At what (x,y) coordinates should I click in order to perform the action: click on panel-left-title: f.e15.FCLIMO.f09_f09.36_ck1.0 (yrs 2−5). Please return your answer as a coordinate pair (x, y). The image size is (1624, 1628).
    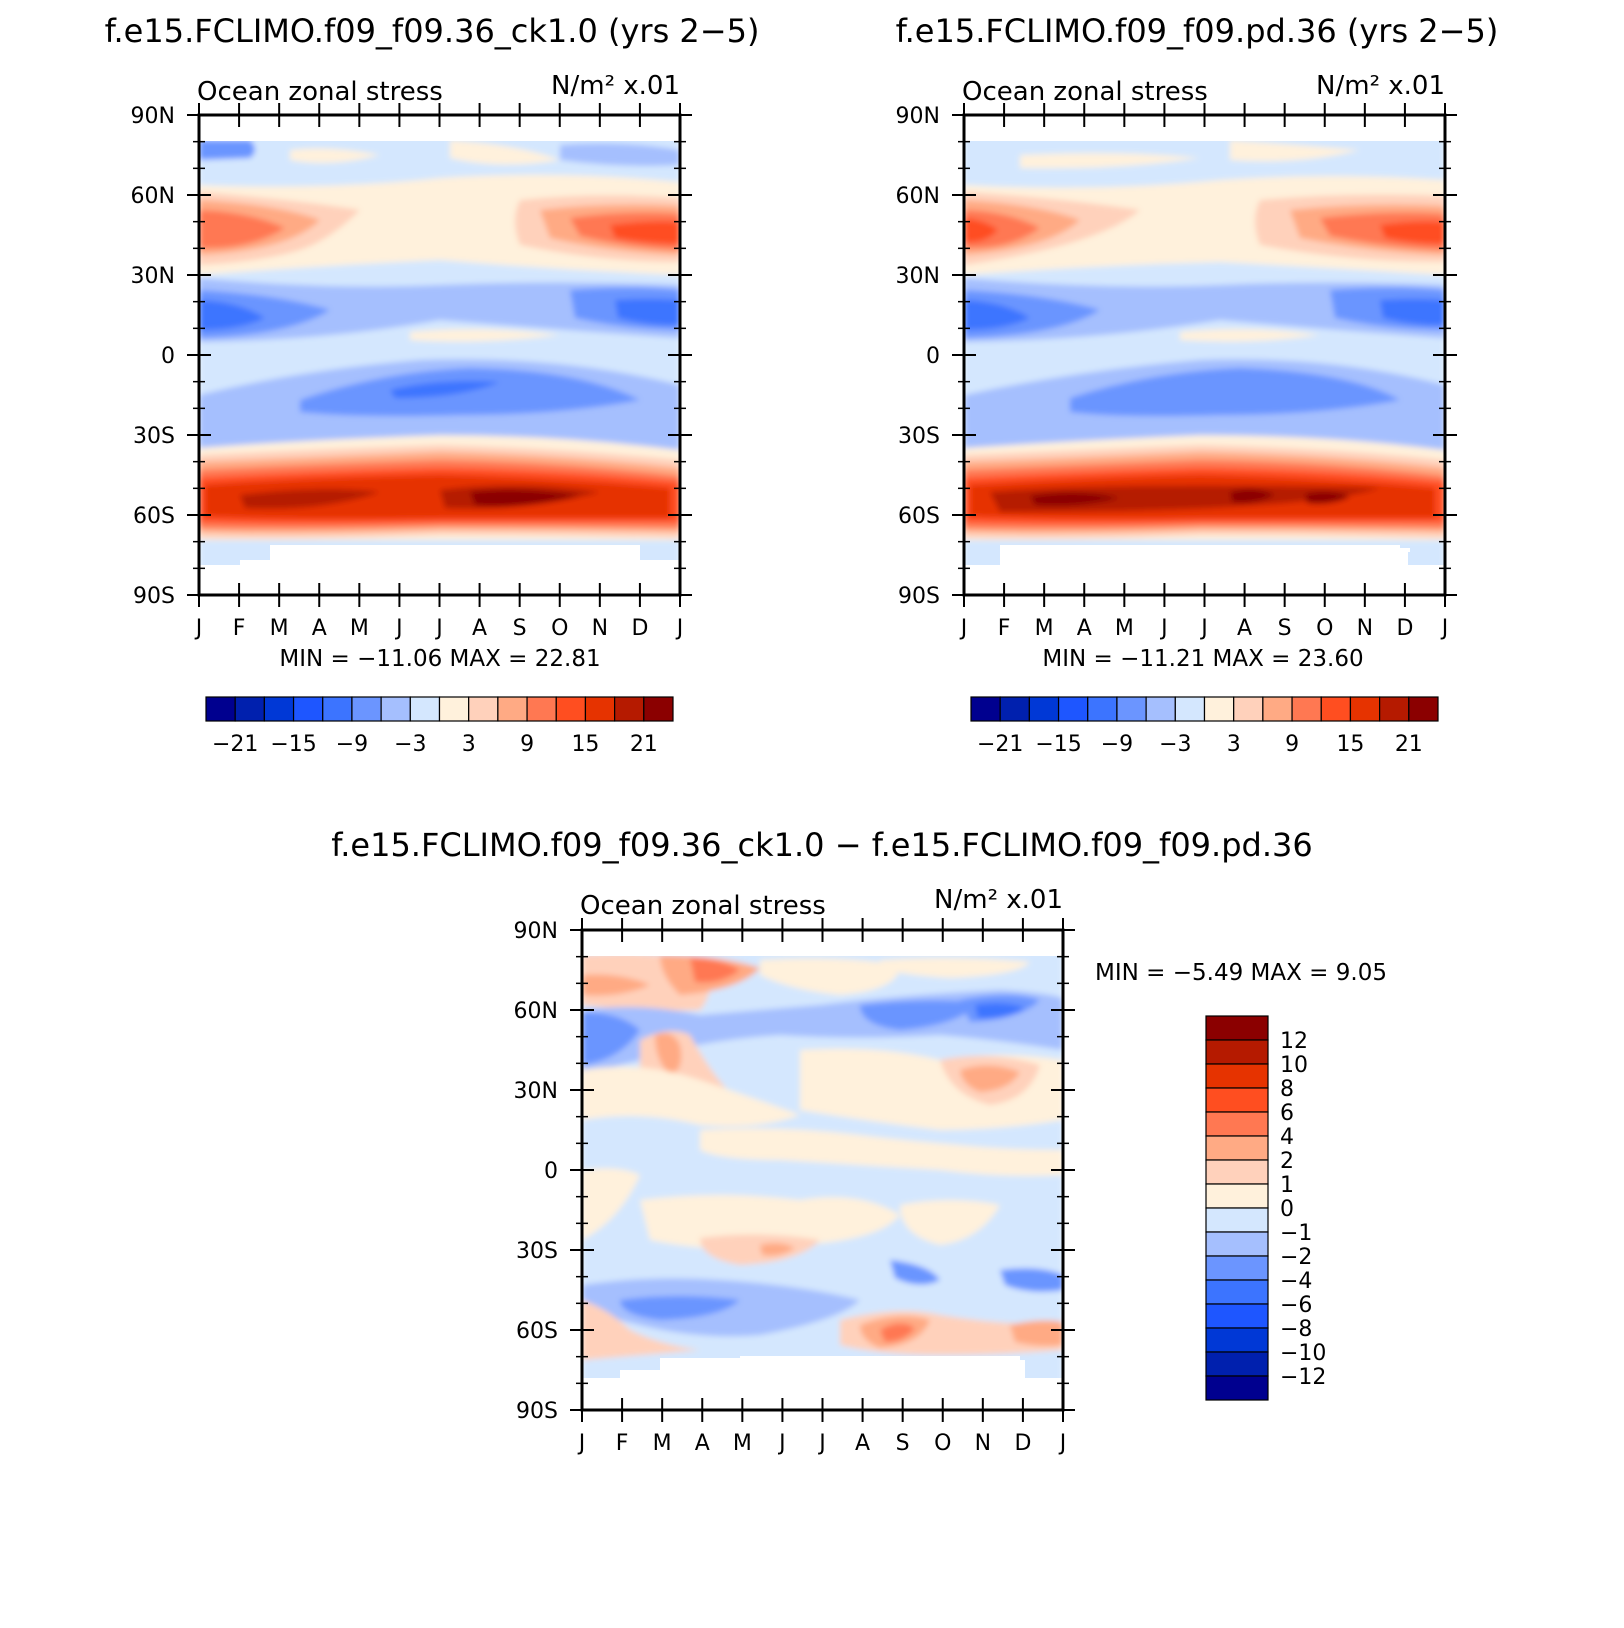
    Looking at the image, I should click on (432, 31).